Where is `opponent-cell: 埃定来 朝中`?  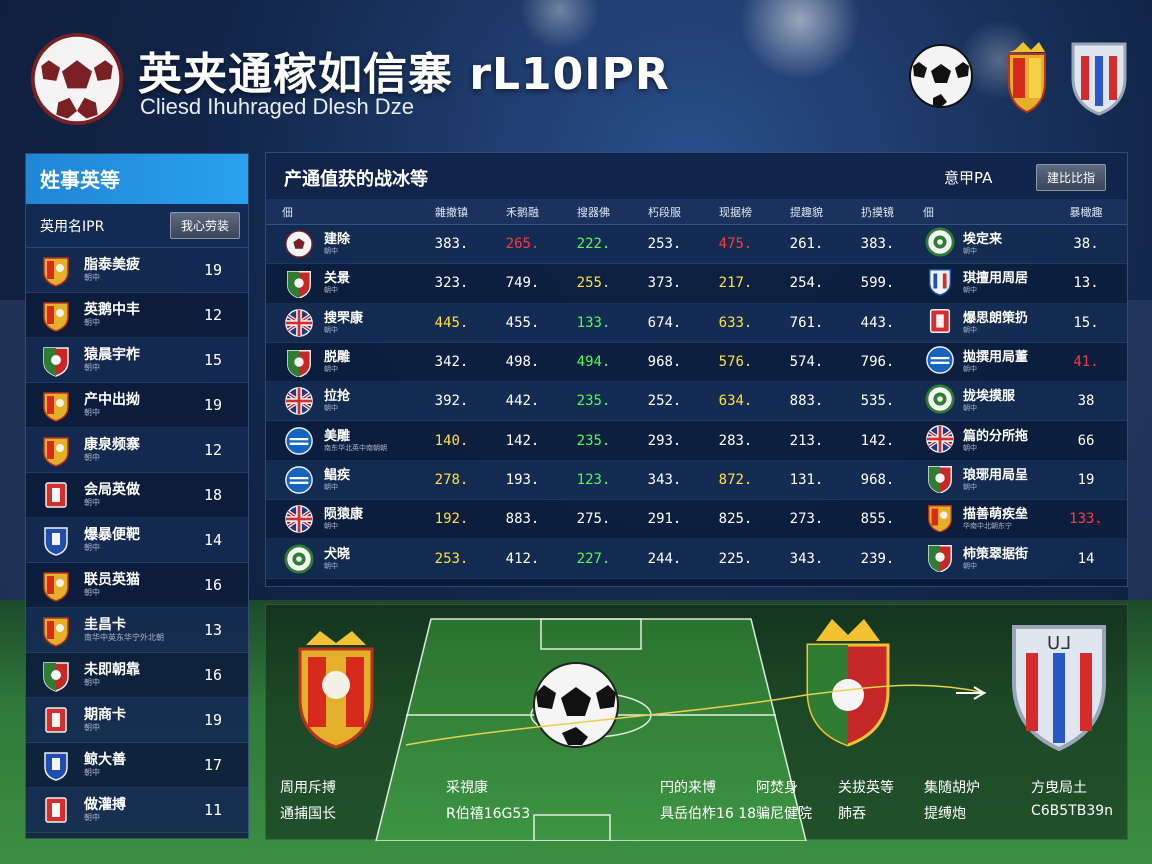
opponent-cell: 埃定来 朝中 is located at coordinates (984, 244).